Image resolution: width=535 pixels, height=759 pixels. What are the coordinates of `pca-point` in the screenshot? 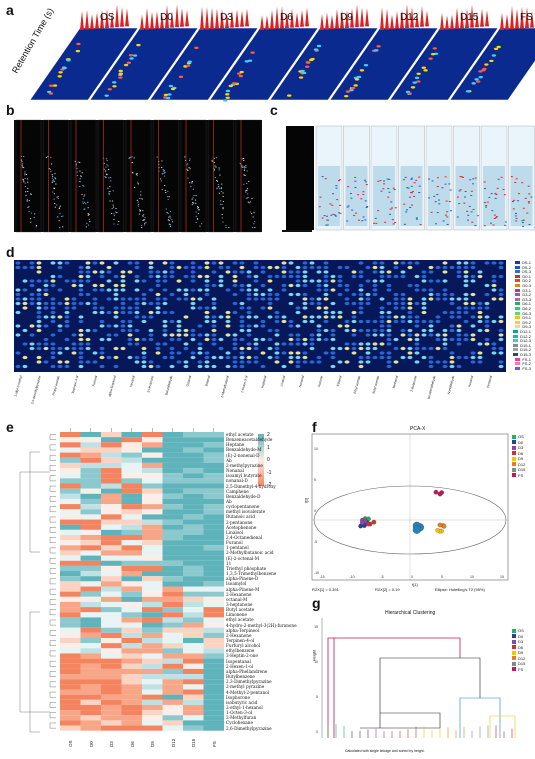 It's located at (436, 492).